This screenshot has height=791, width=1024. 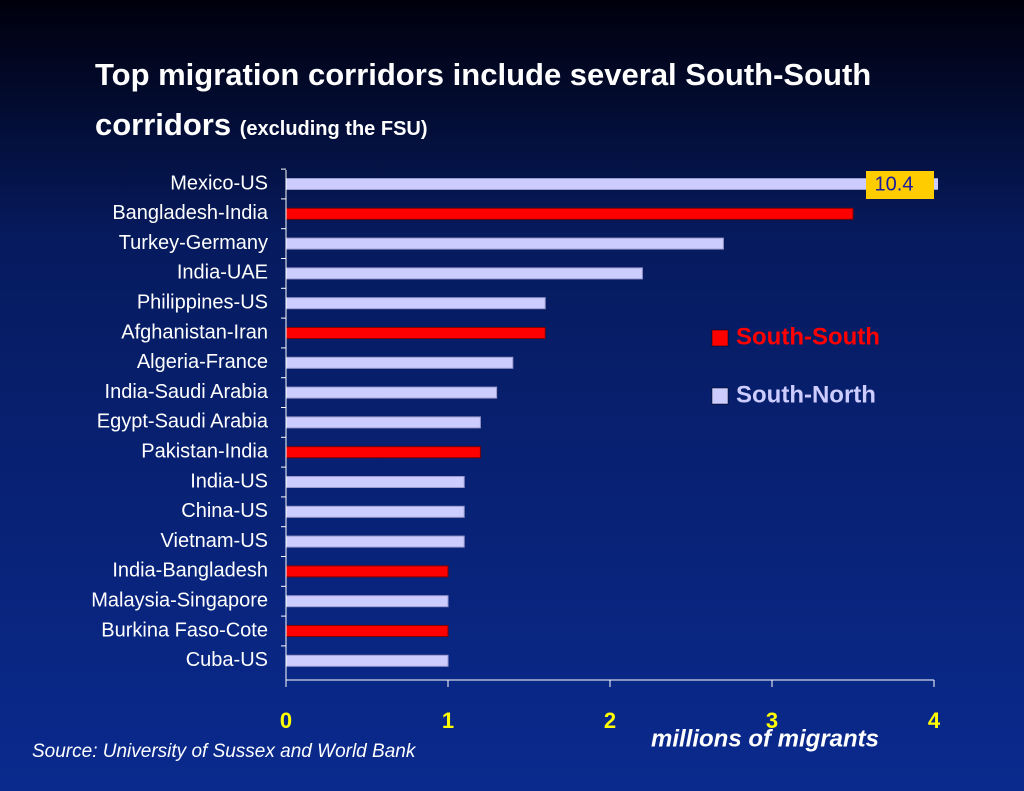 What do you see at coordinates (448, 720) in the screenshot?
I see `x-tick-label: 1` at bounding box center [448, 720].